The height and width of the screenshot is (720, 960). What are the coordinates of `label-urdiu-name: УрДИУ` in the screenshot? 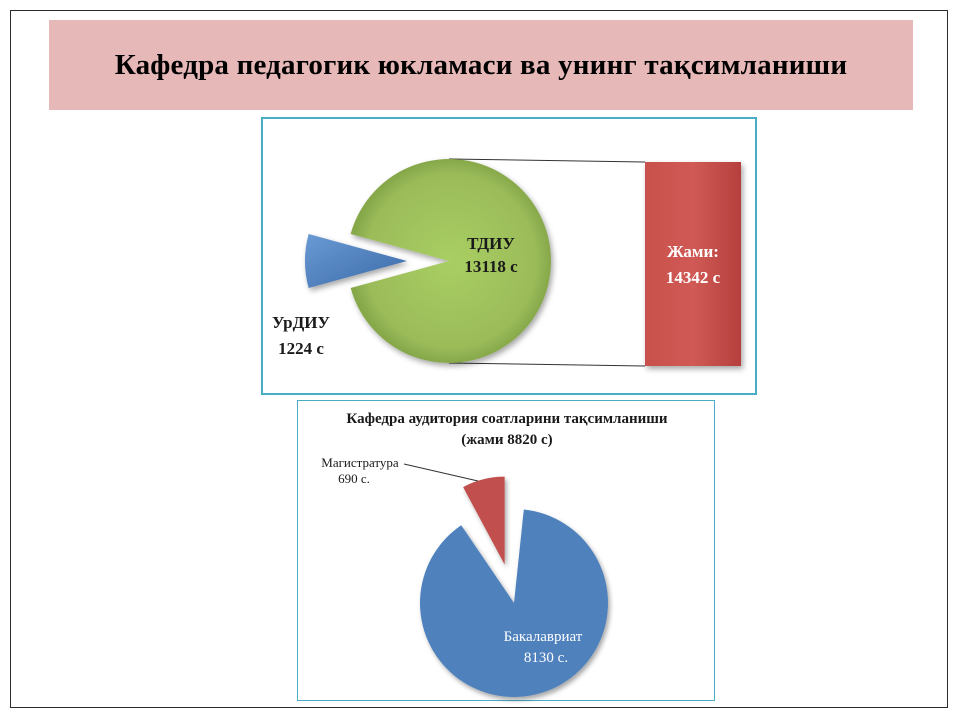 It's located at (301, 322).